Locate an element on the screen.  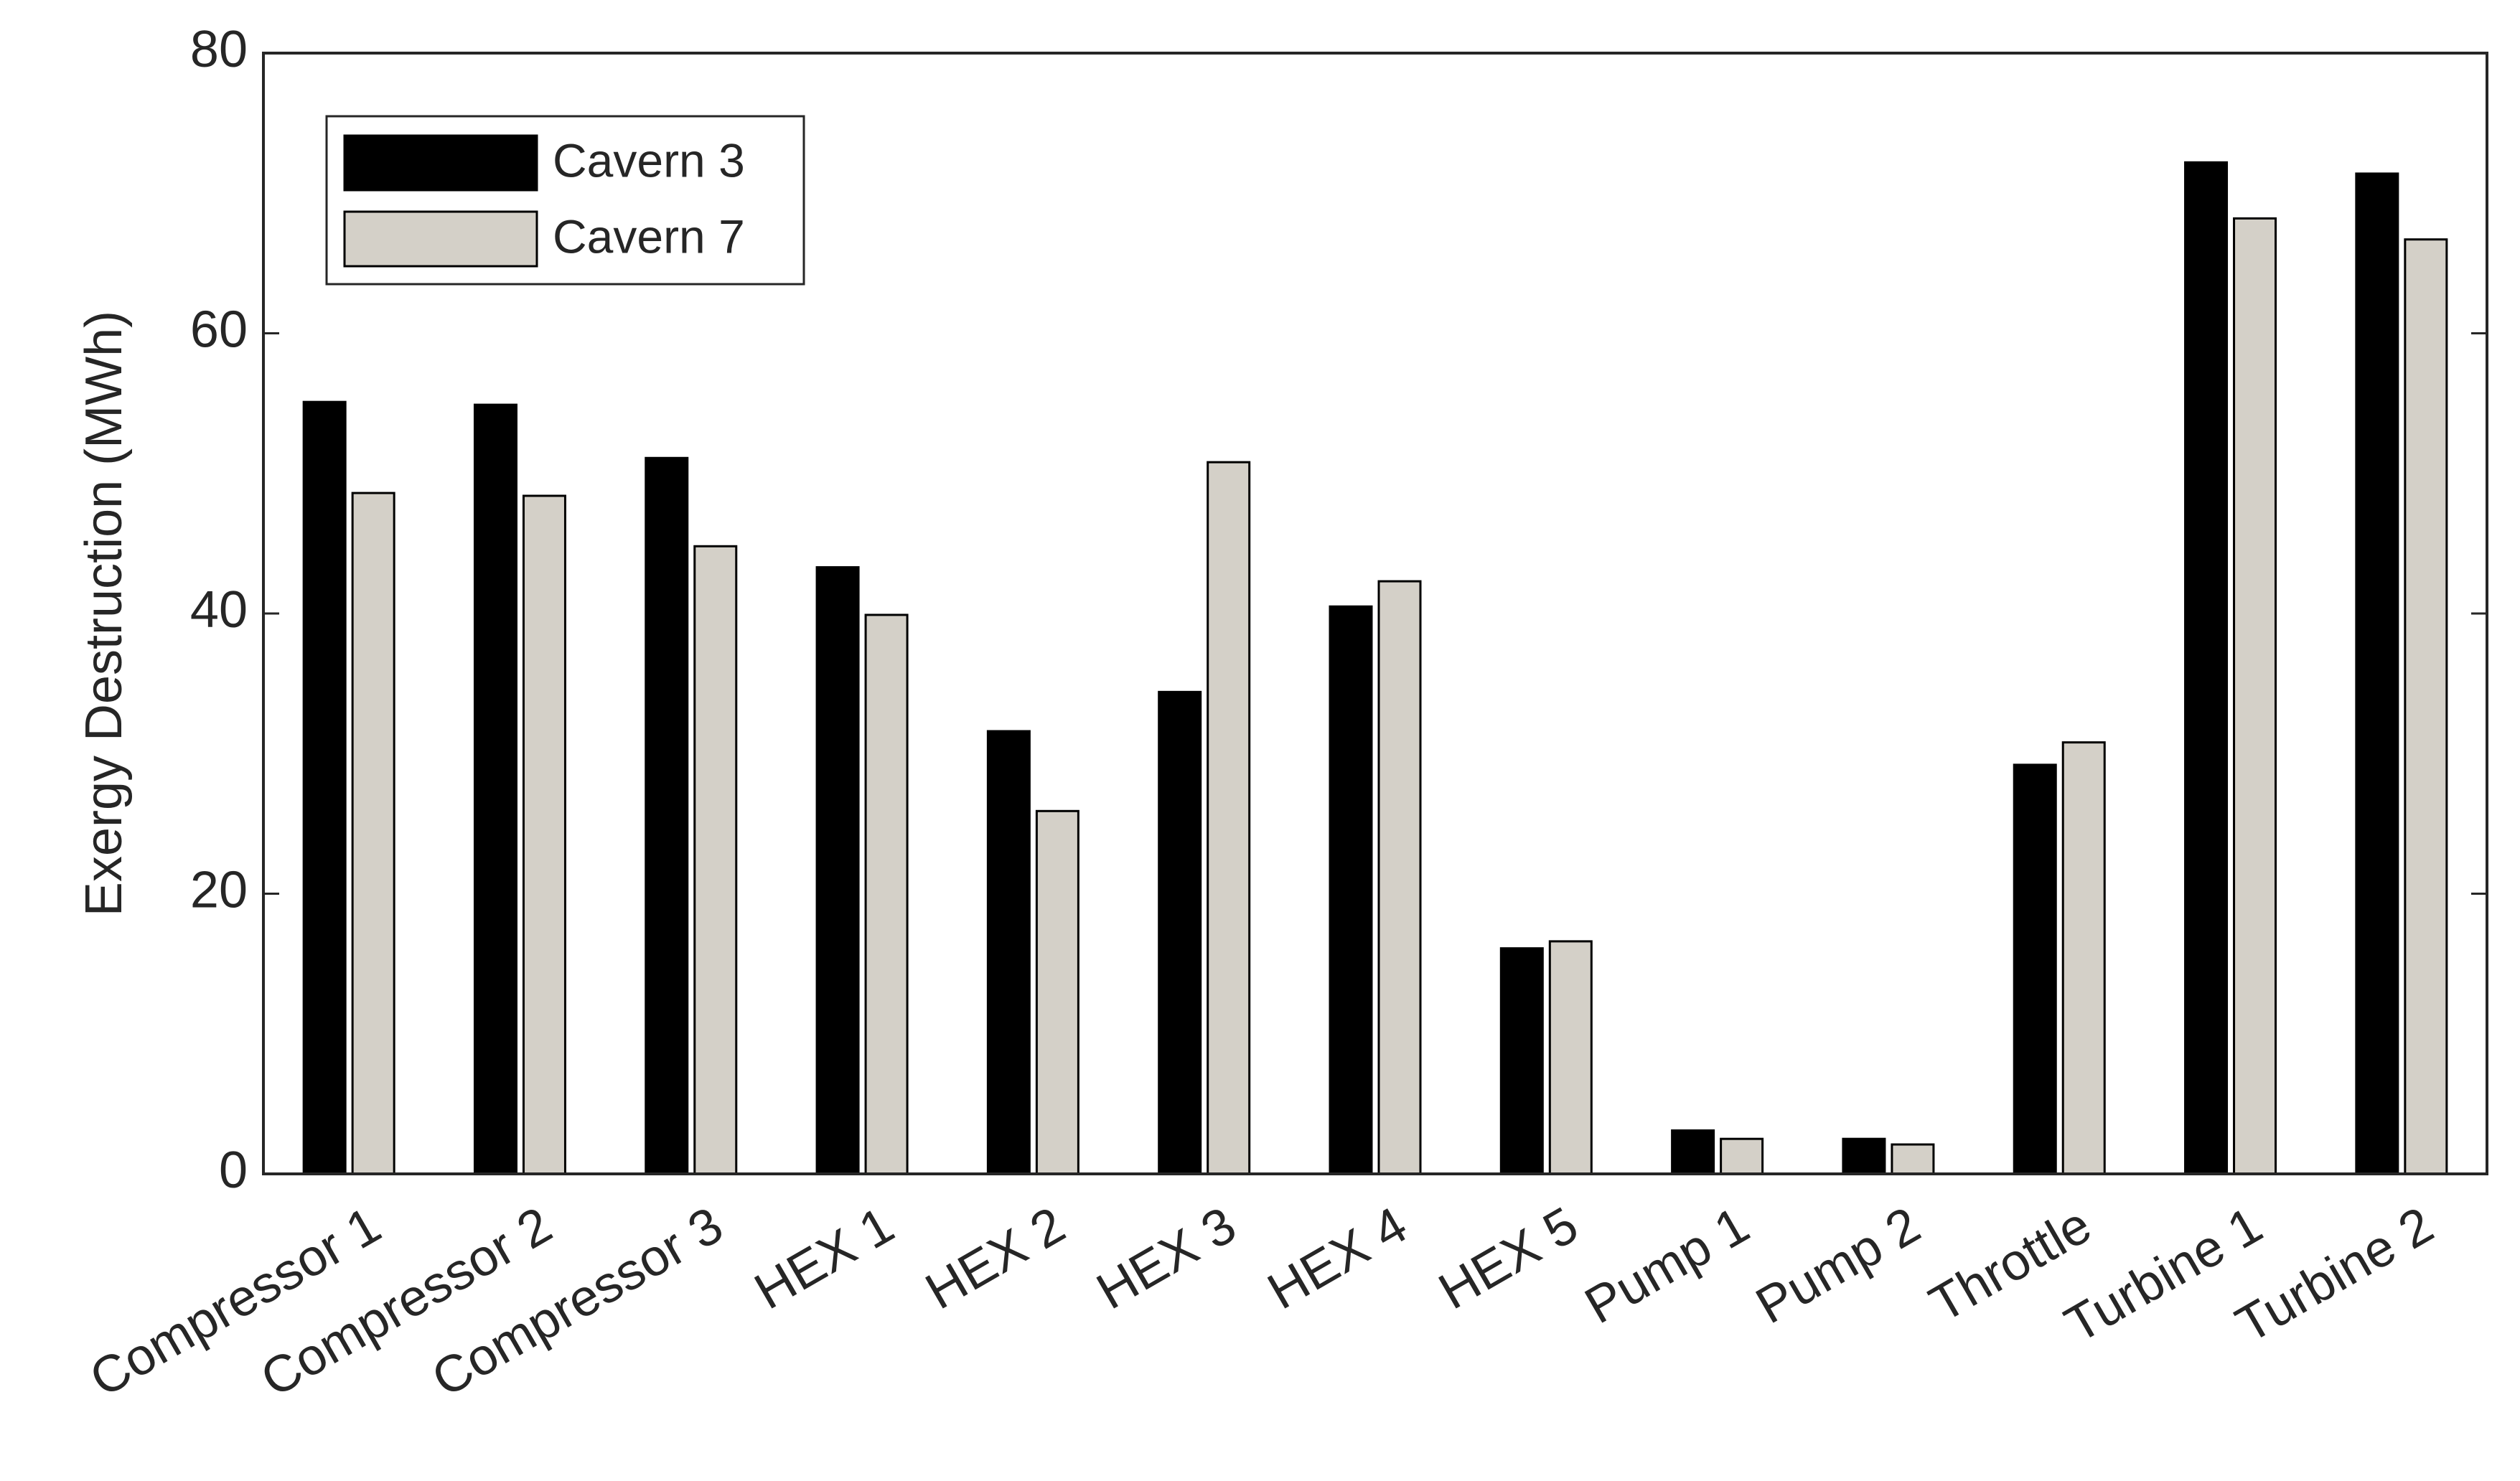
y-tick-label: 60 is located at coordinates (219, 330).